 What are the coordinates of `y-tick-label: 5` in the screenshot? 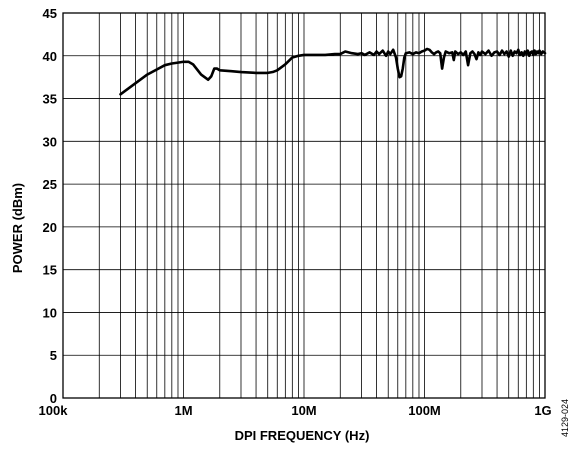 It's located at (53, 355).